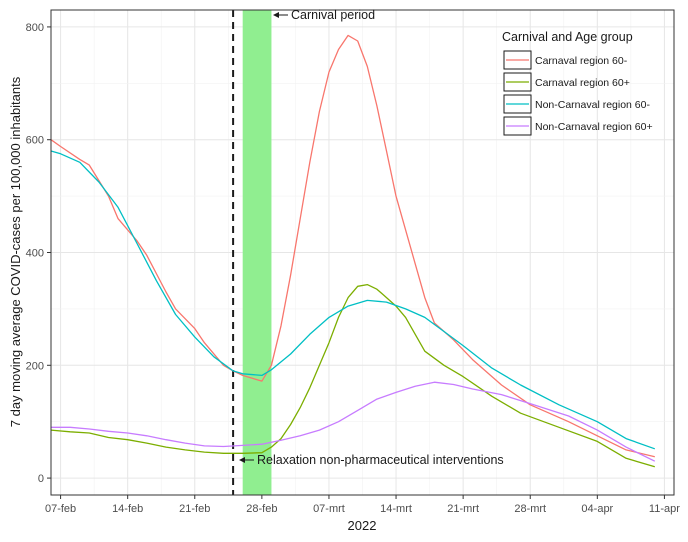 Image resolution: width=688 pixels, height=542 pixels. Describe the element at coordinates (463, 509) in the screenshot. I see `x-tick-label: 21-mrt` at that location.